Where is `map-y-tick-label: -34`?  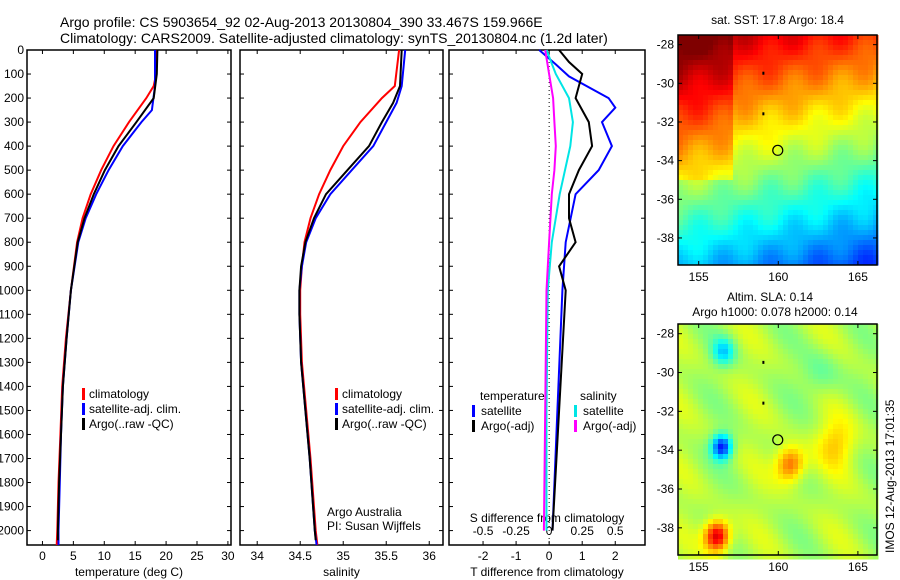
map-y-tick-label: -34 is located at coordinates (666, 450).